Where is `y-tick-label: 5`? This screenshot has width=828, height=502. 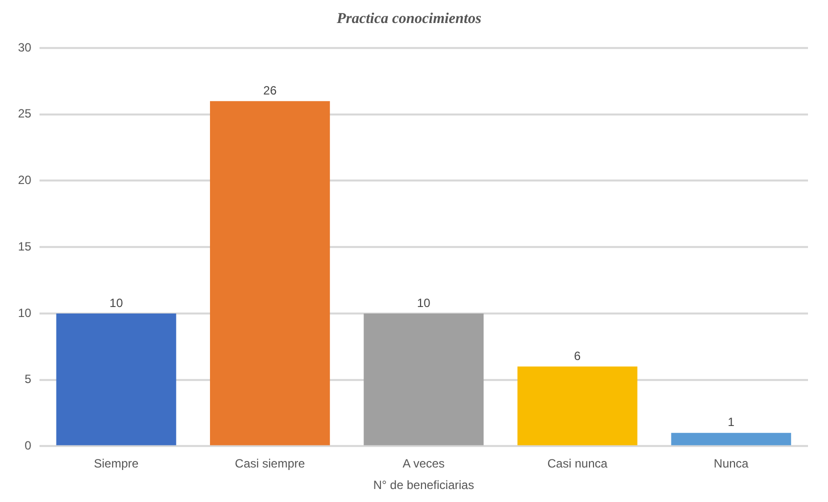 y-tick-label: 5 is located at coordinates (28, 379).